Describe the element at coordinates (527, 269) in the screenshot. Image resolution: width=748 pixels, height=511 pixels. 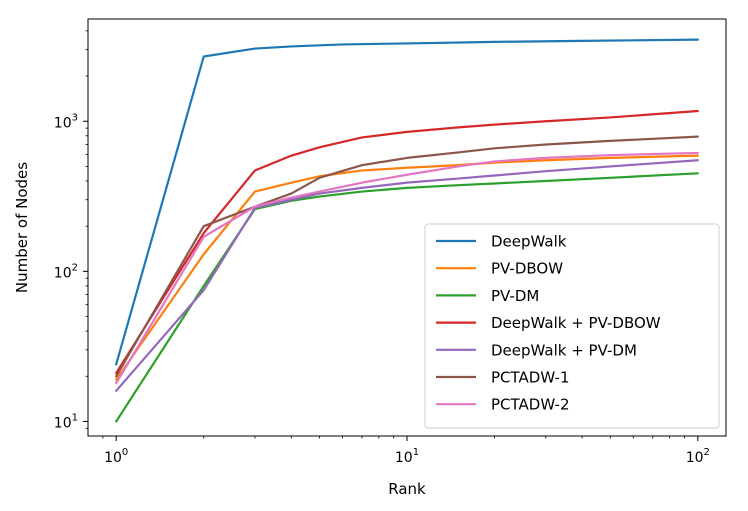
I see `legend-label-1: PV-DBOW` at that location.